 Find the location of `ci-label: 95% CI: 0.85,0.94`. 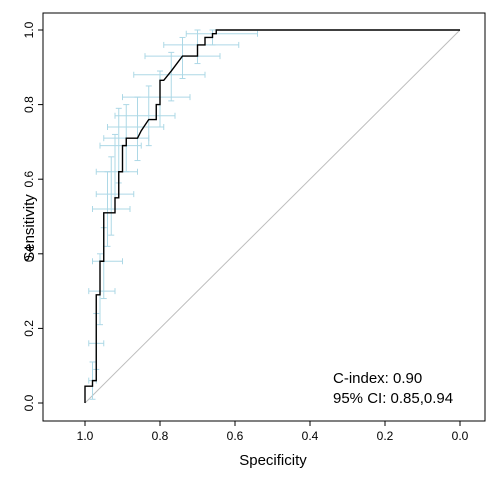

ci-label: 95% CI: 0.85,0.94 is located at coordinates (393, 398).